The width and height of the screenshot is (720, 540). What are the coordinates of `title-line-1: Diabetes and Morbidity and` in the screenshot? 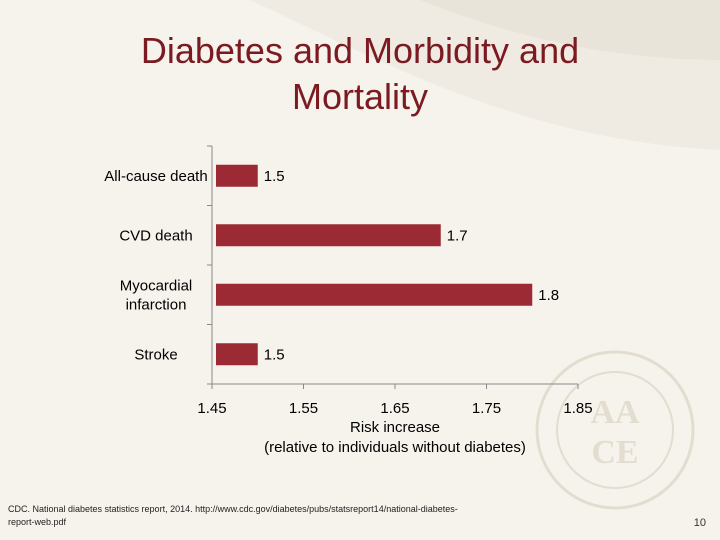 It's located at (360, 50).